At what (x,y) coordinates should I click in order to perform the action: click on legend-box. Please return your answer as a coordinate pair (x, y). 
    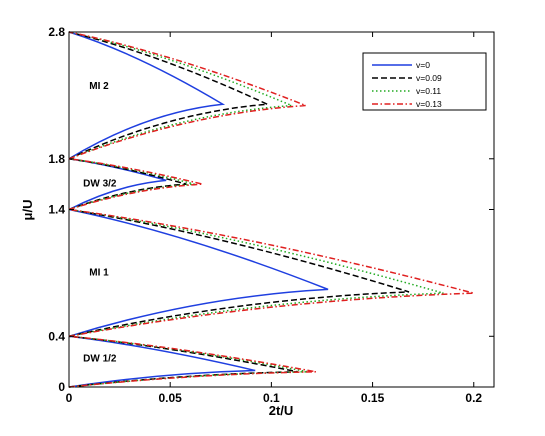
    Looking at the image, I should click on (424, 81).